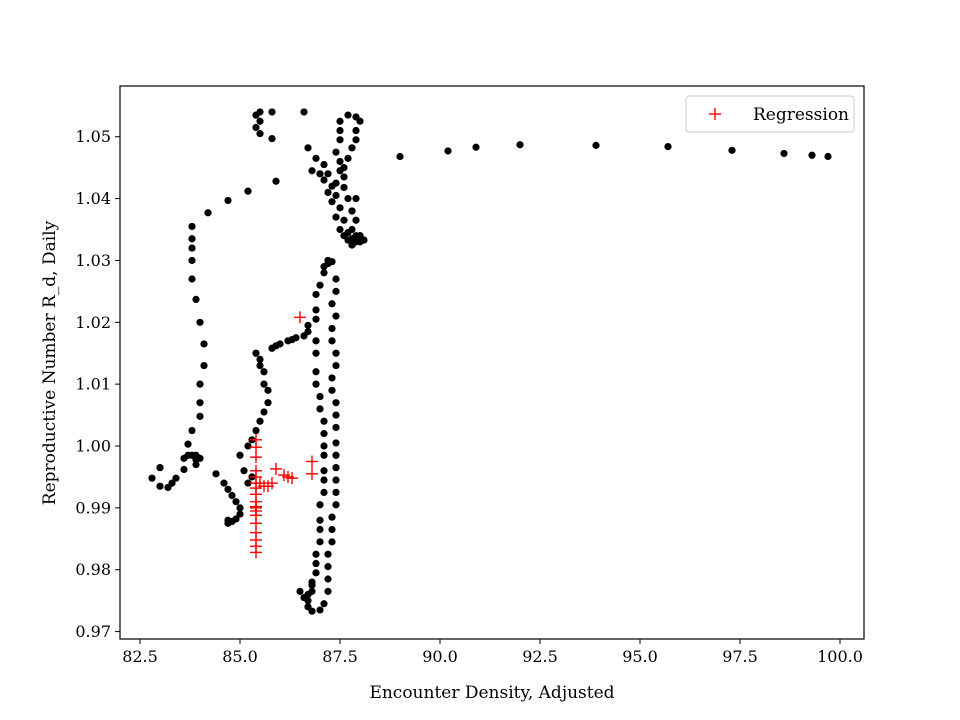 The height and width of the screenshot is (720, 960). What do you see at coordinates (93, 507) in the screenshot?
I see `y-tick-label: 0.99` at bounding box center [93, 507].